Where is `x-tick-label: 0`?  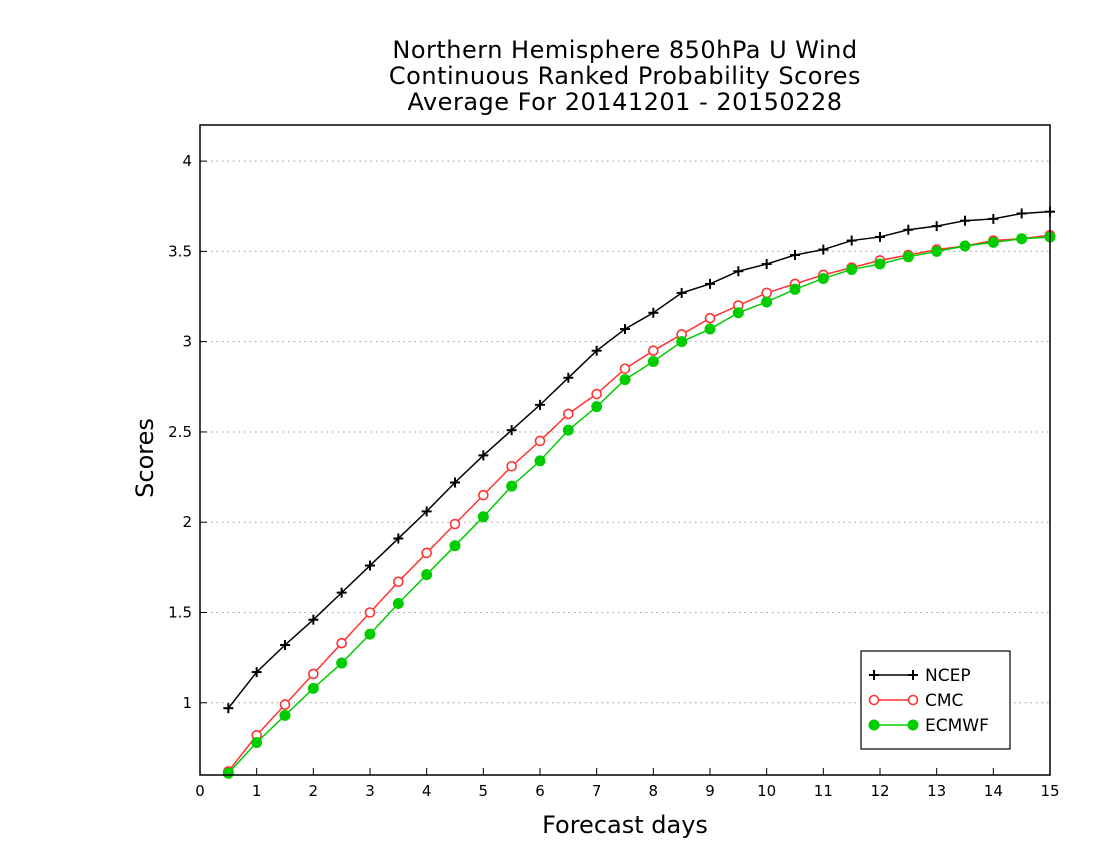
x-tick-label: 0 is located at coordinates (200, 791).